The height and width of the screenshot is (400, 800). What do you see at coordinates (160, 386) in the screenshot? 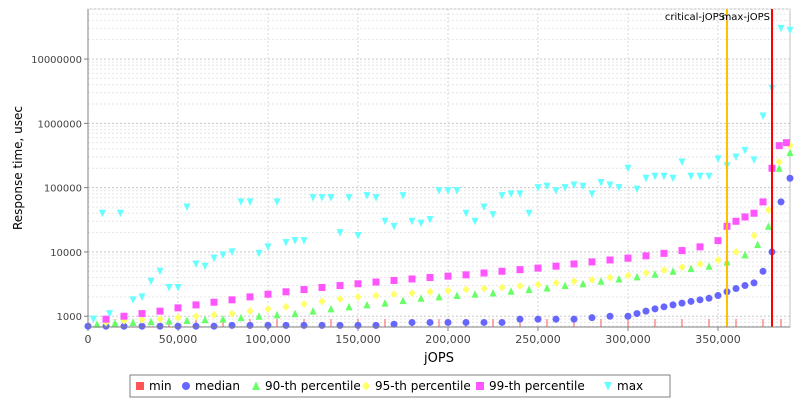
I see `legend-label: min` at bounding box center [160, 386].